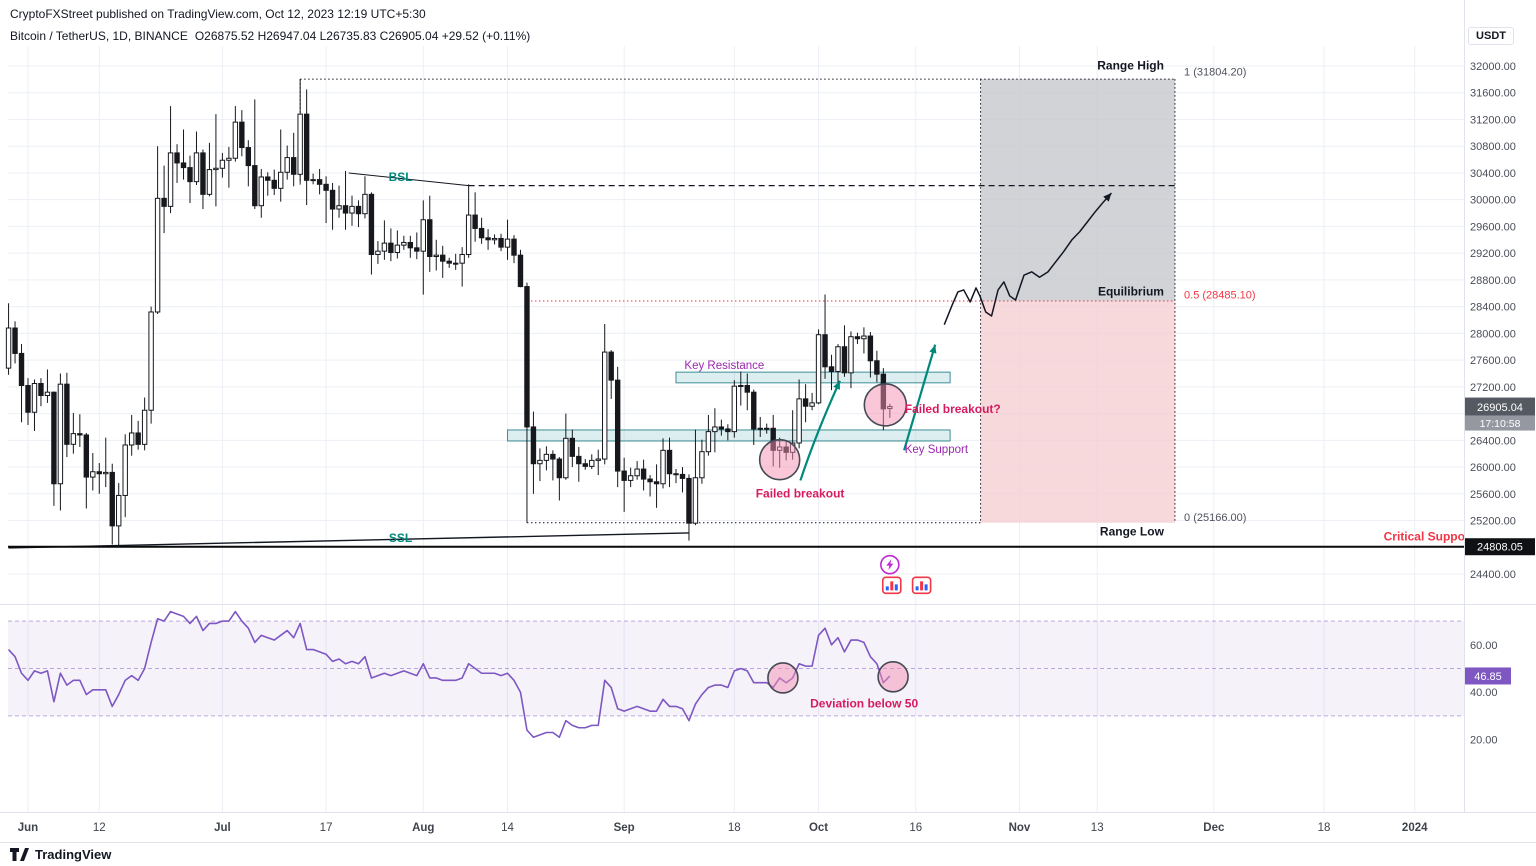  Describe the element at coordinates (1493, 281) in the screenshot. I see `price-axis-tick: 28800.00` at that location.